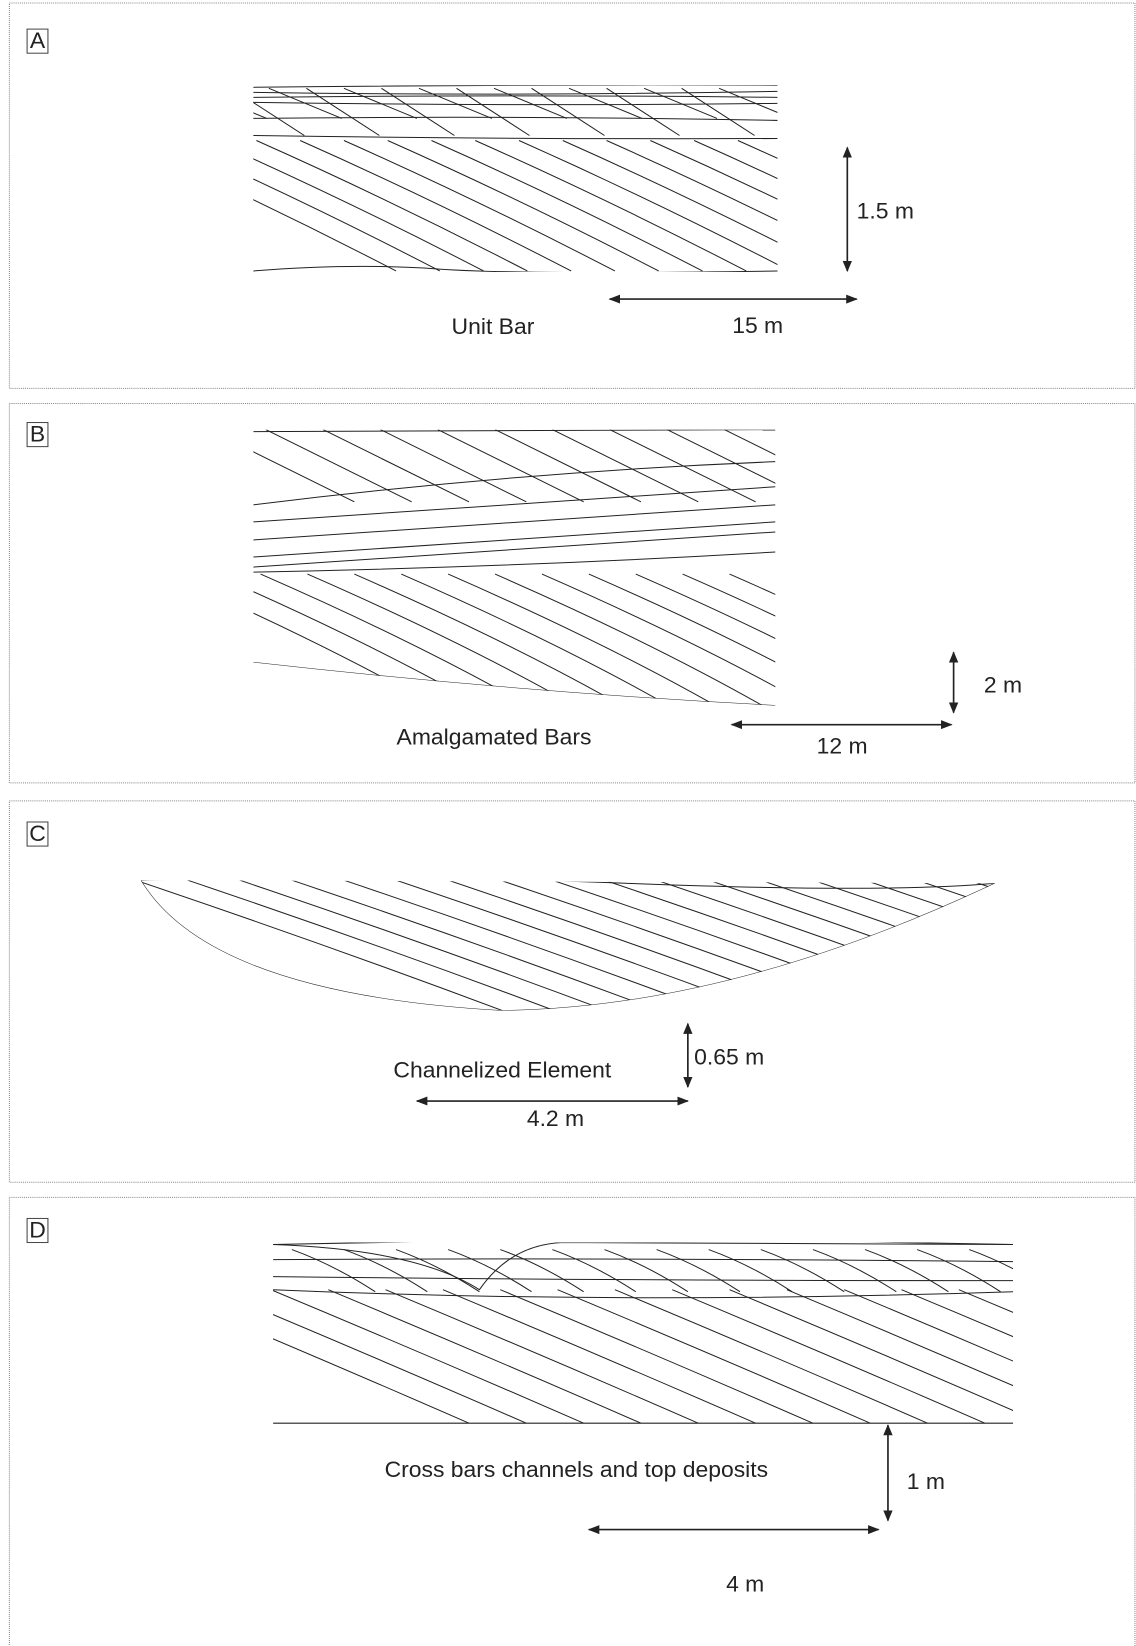 This screenshot has width=1136, height=1646. What do you see at coordinates (926, 1482) in the screenshot?
I see `vertical-scale: 1 m` at bounding box center [926, 1482].